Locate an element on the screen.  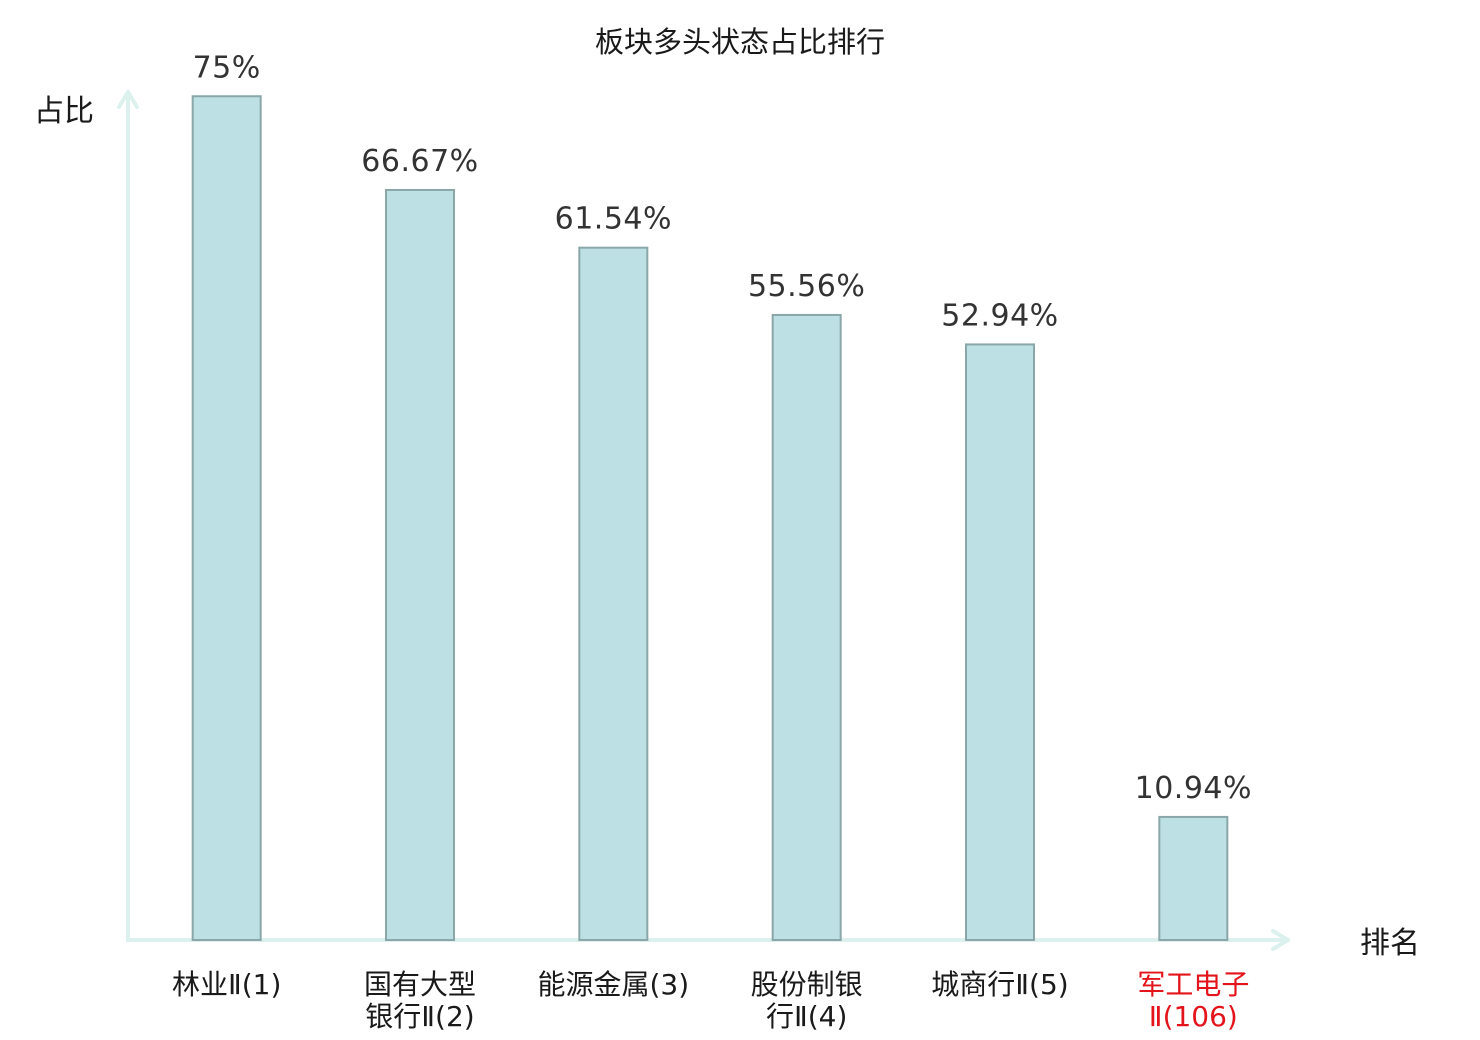
chart-title: 板块多头状态占比排行 is located at coordinates (740, 42).